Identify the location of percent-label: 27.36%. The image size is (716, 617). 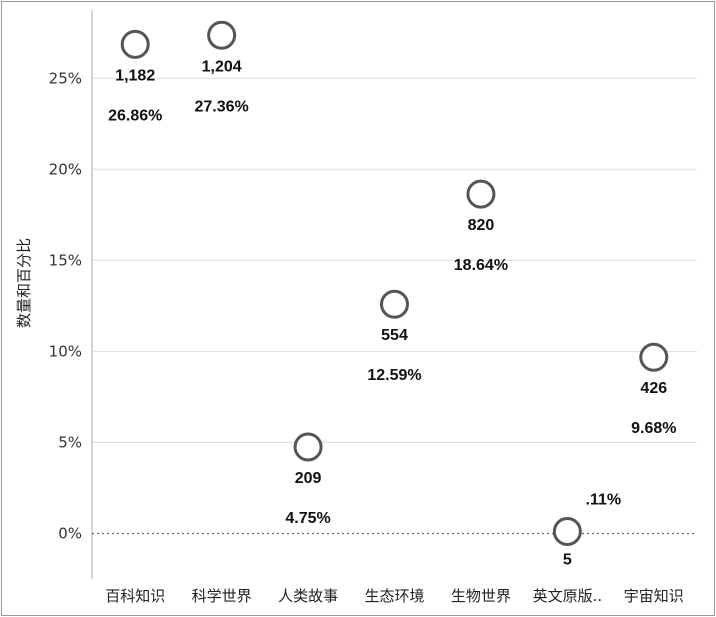
(222, 106).